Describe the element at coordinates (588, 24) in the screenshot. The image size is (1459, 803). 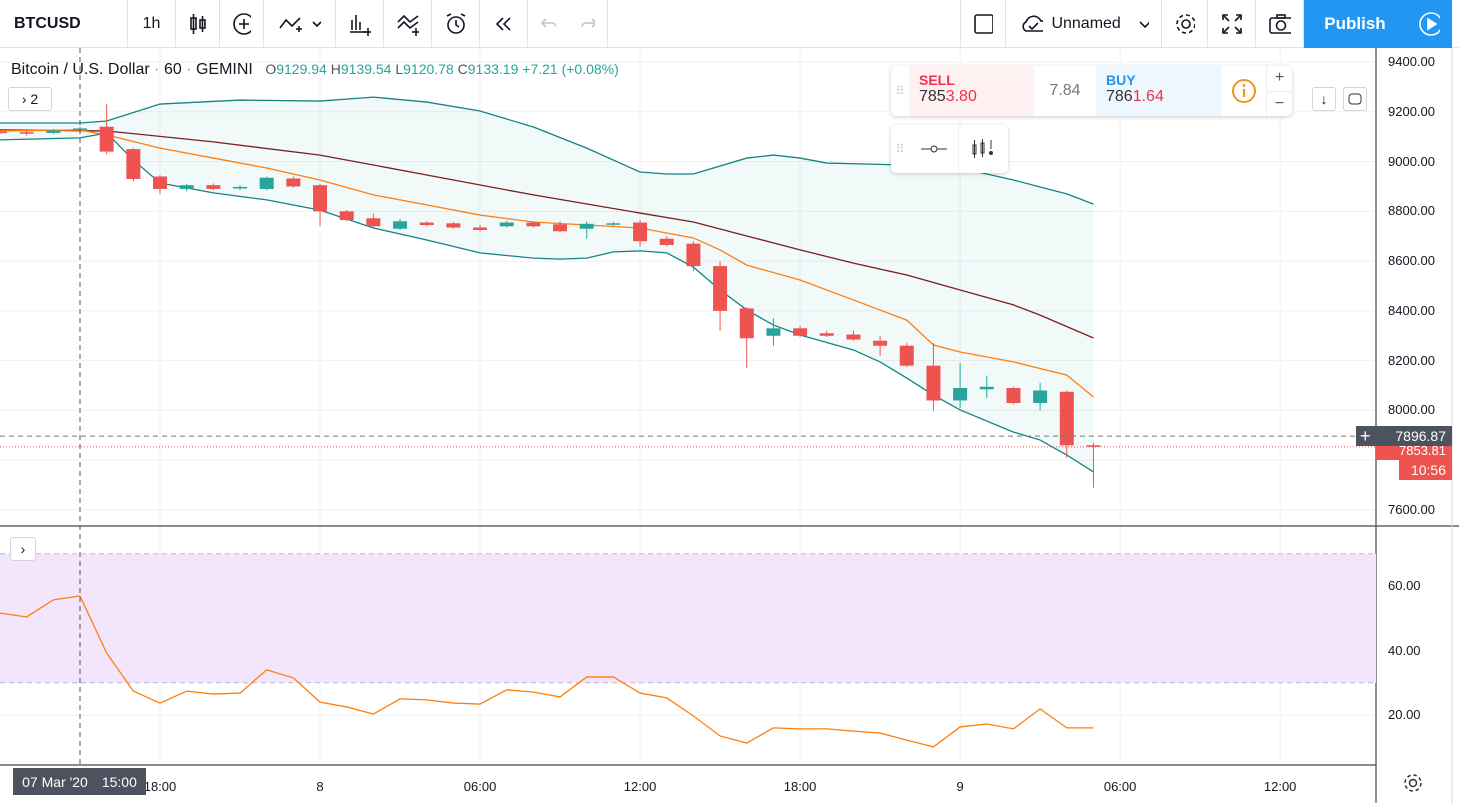
I see `redo-icon` at that location.